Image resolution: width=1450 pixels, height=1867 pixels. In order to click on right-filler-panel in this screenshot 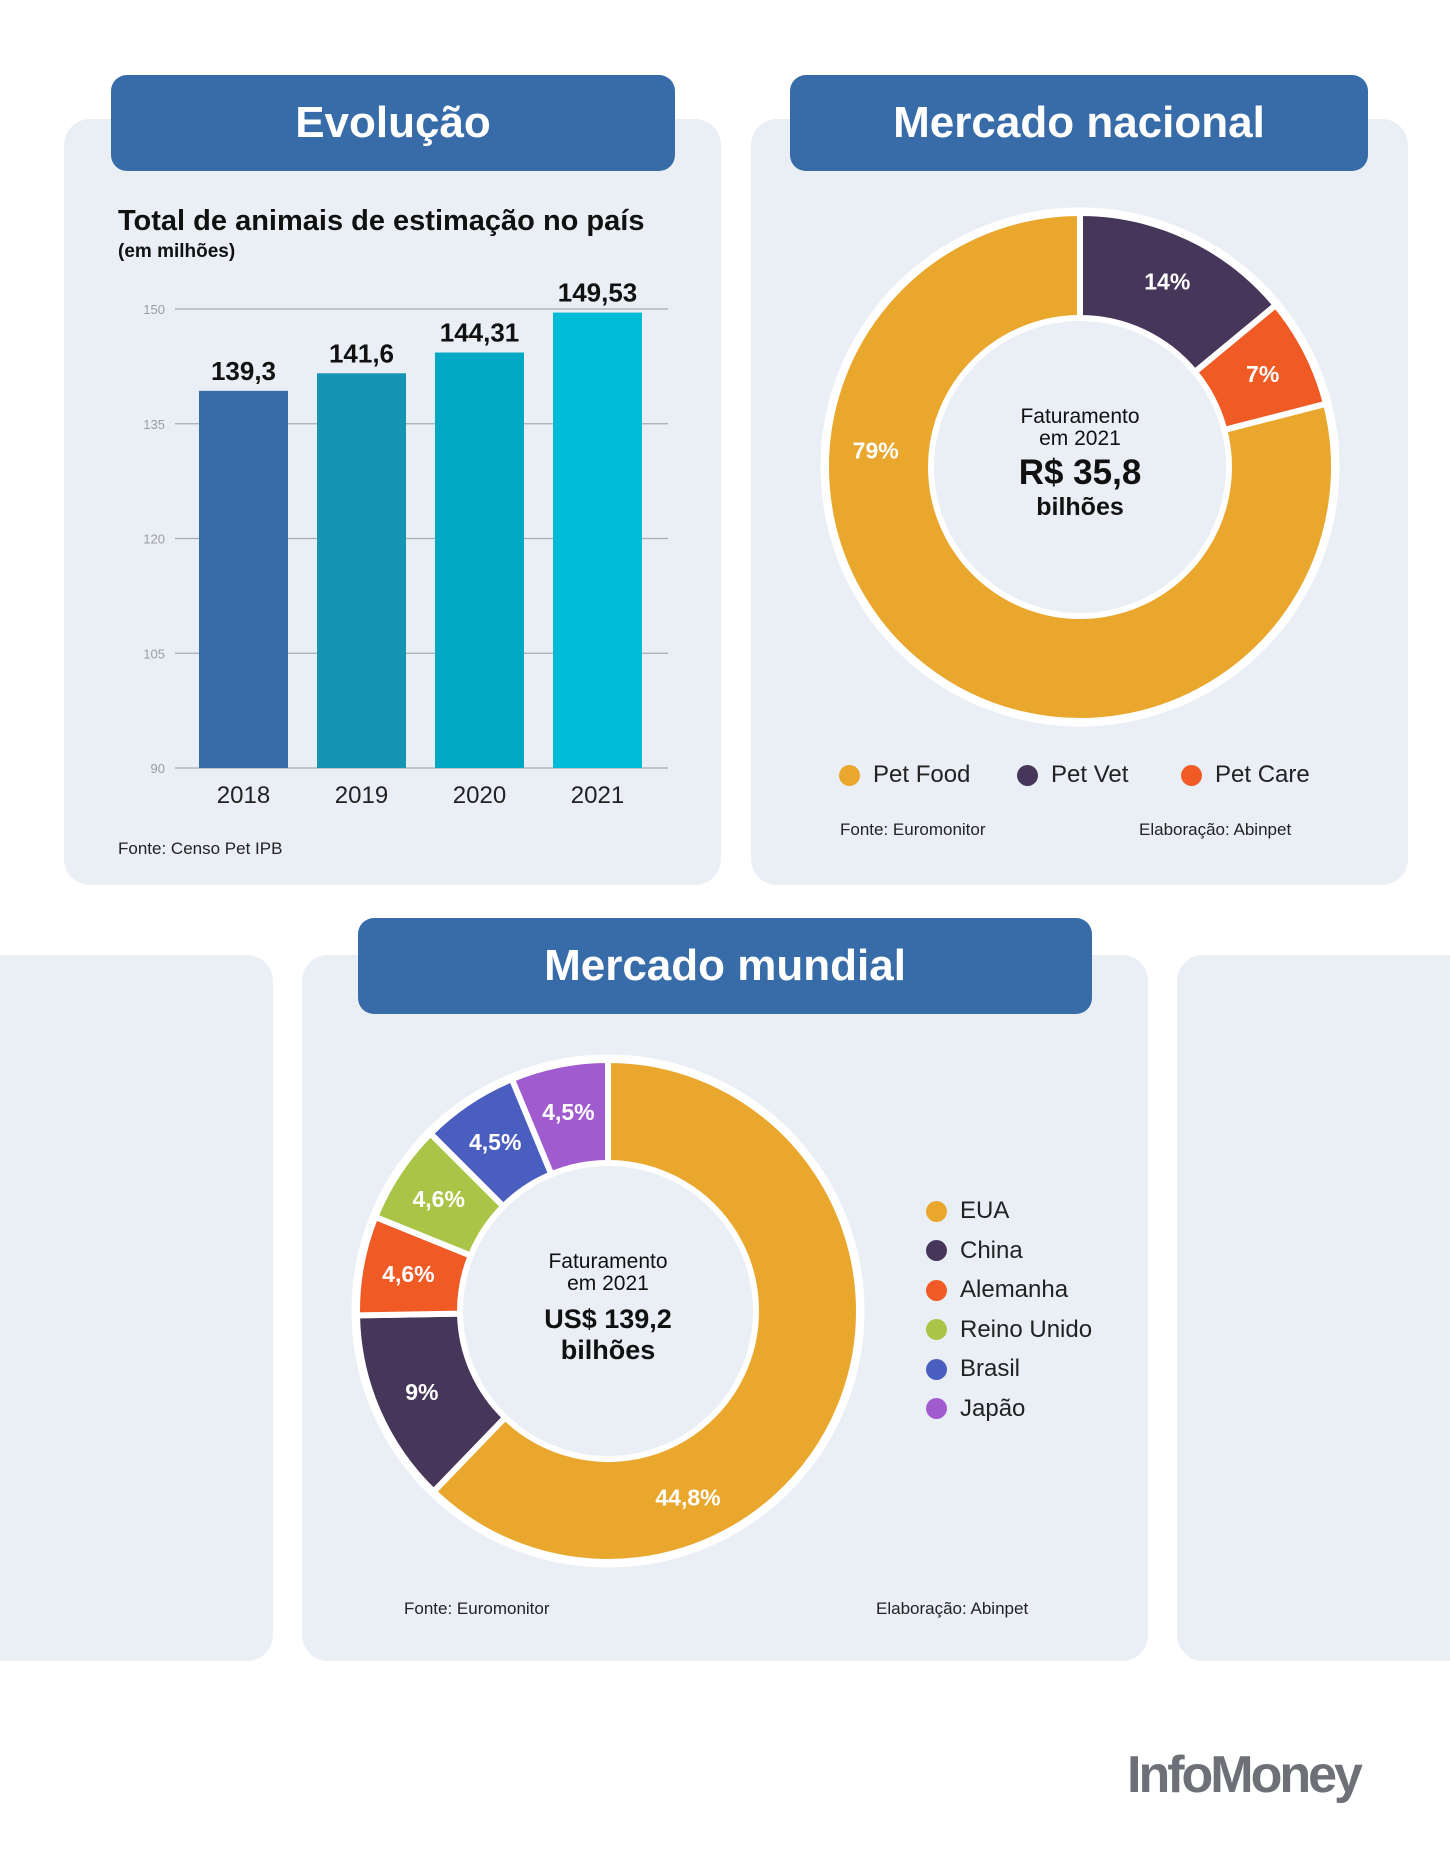, I will do `click(1313, 1308)`.